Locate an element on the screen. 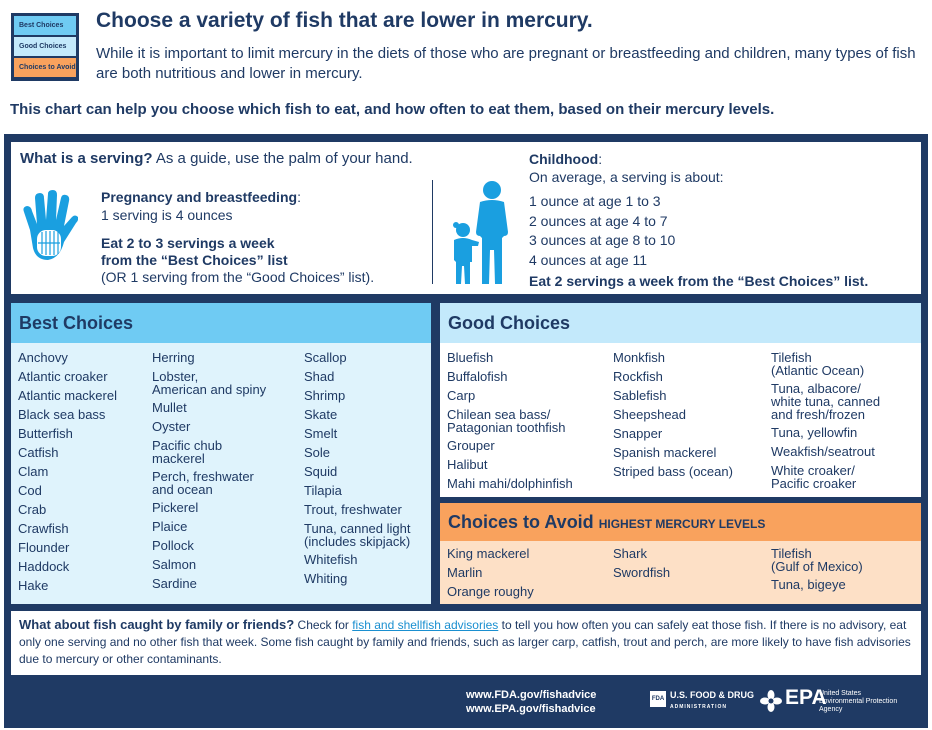 This screenshot has width=932, height=730. avoid-heading: Choices to Avoid HIGHEST MERCURY LEVELS is located at coordinates (680, 522).